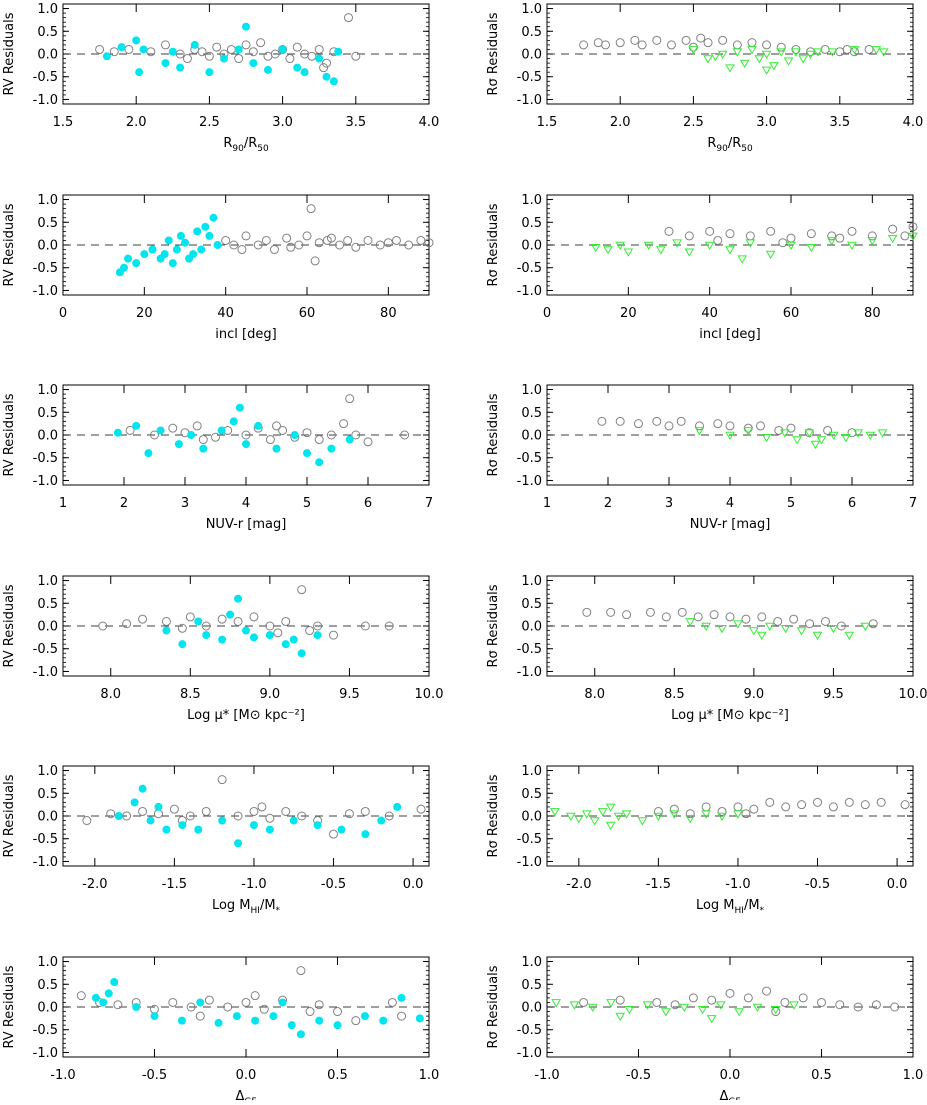 Image resolution: width=927 pixels, height=1105 pixels. Describe the element at coordinates (493, 434) in the screenshot. I see `y-axis-label: Rσ Residuals` at that location.